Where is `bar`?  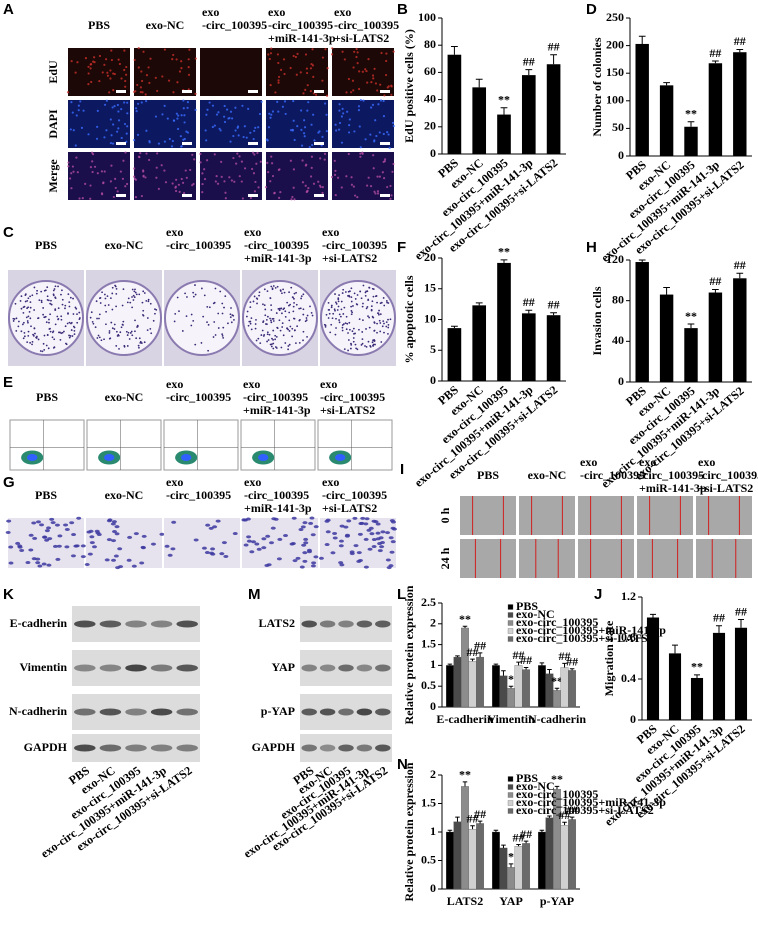 bar is located at coordinates (642, 99).